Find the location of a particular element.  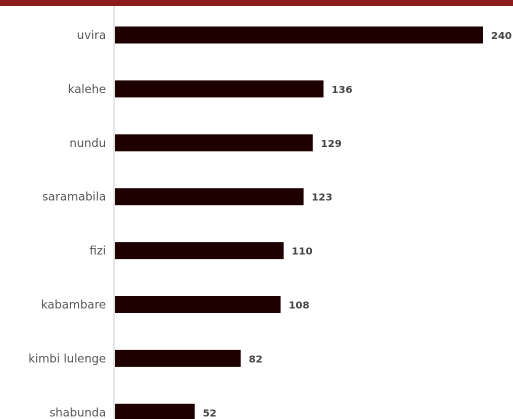

bar-kimbi-lulenge is located at coordinates (178, 358).